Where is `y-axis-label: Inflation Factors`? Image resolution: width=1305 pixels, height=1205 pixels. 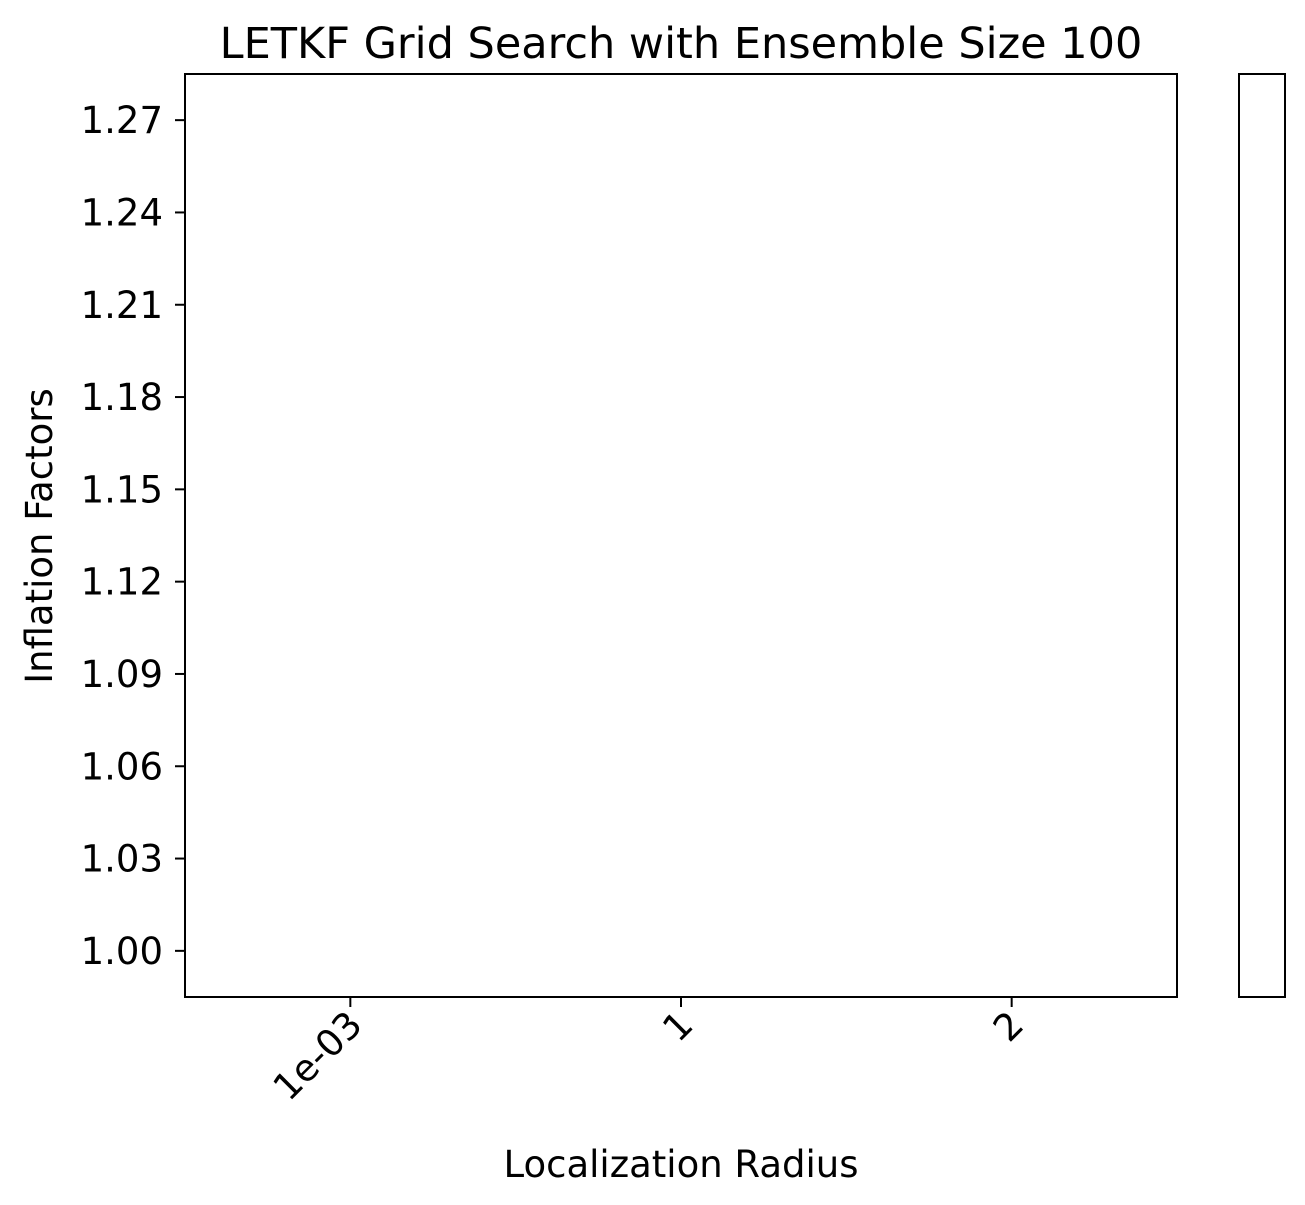
y-axis-label: Inflation Factors is located at coordinates (39, 536).